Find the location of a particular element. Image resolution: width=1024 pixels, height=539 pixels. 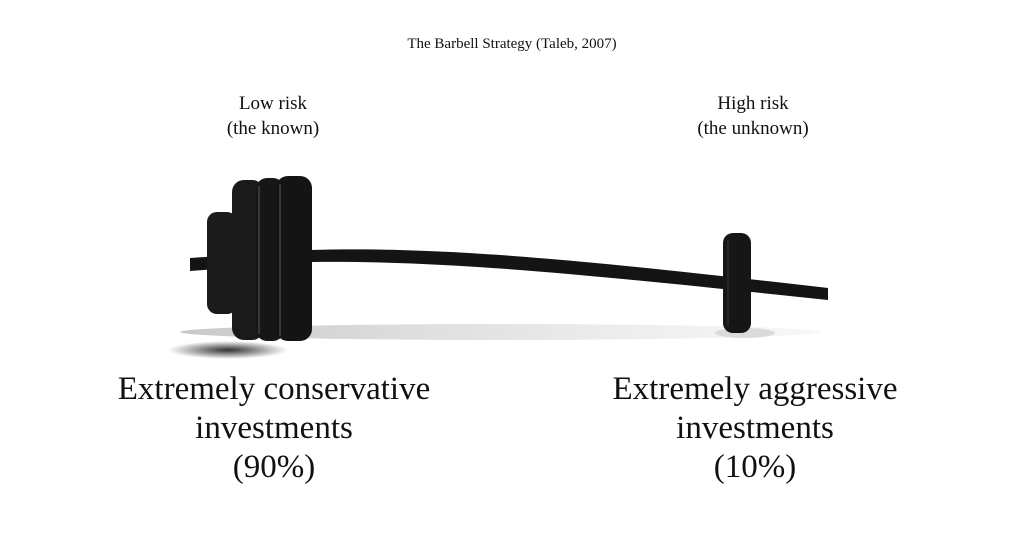

left-collar-plate is located at coordinates (222, 263).